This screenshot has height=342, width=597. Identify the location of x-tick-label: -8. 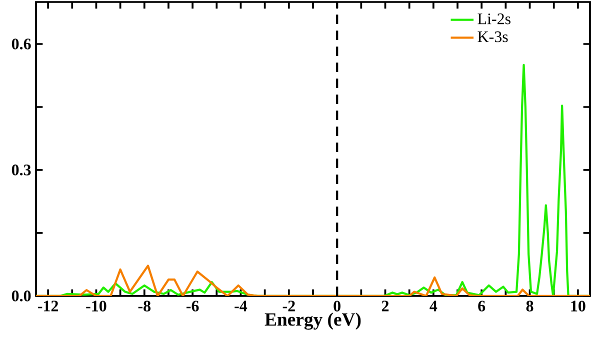
(144, 306).